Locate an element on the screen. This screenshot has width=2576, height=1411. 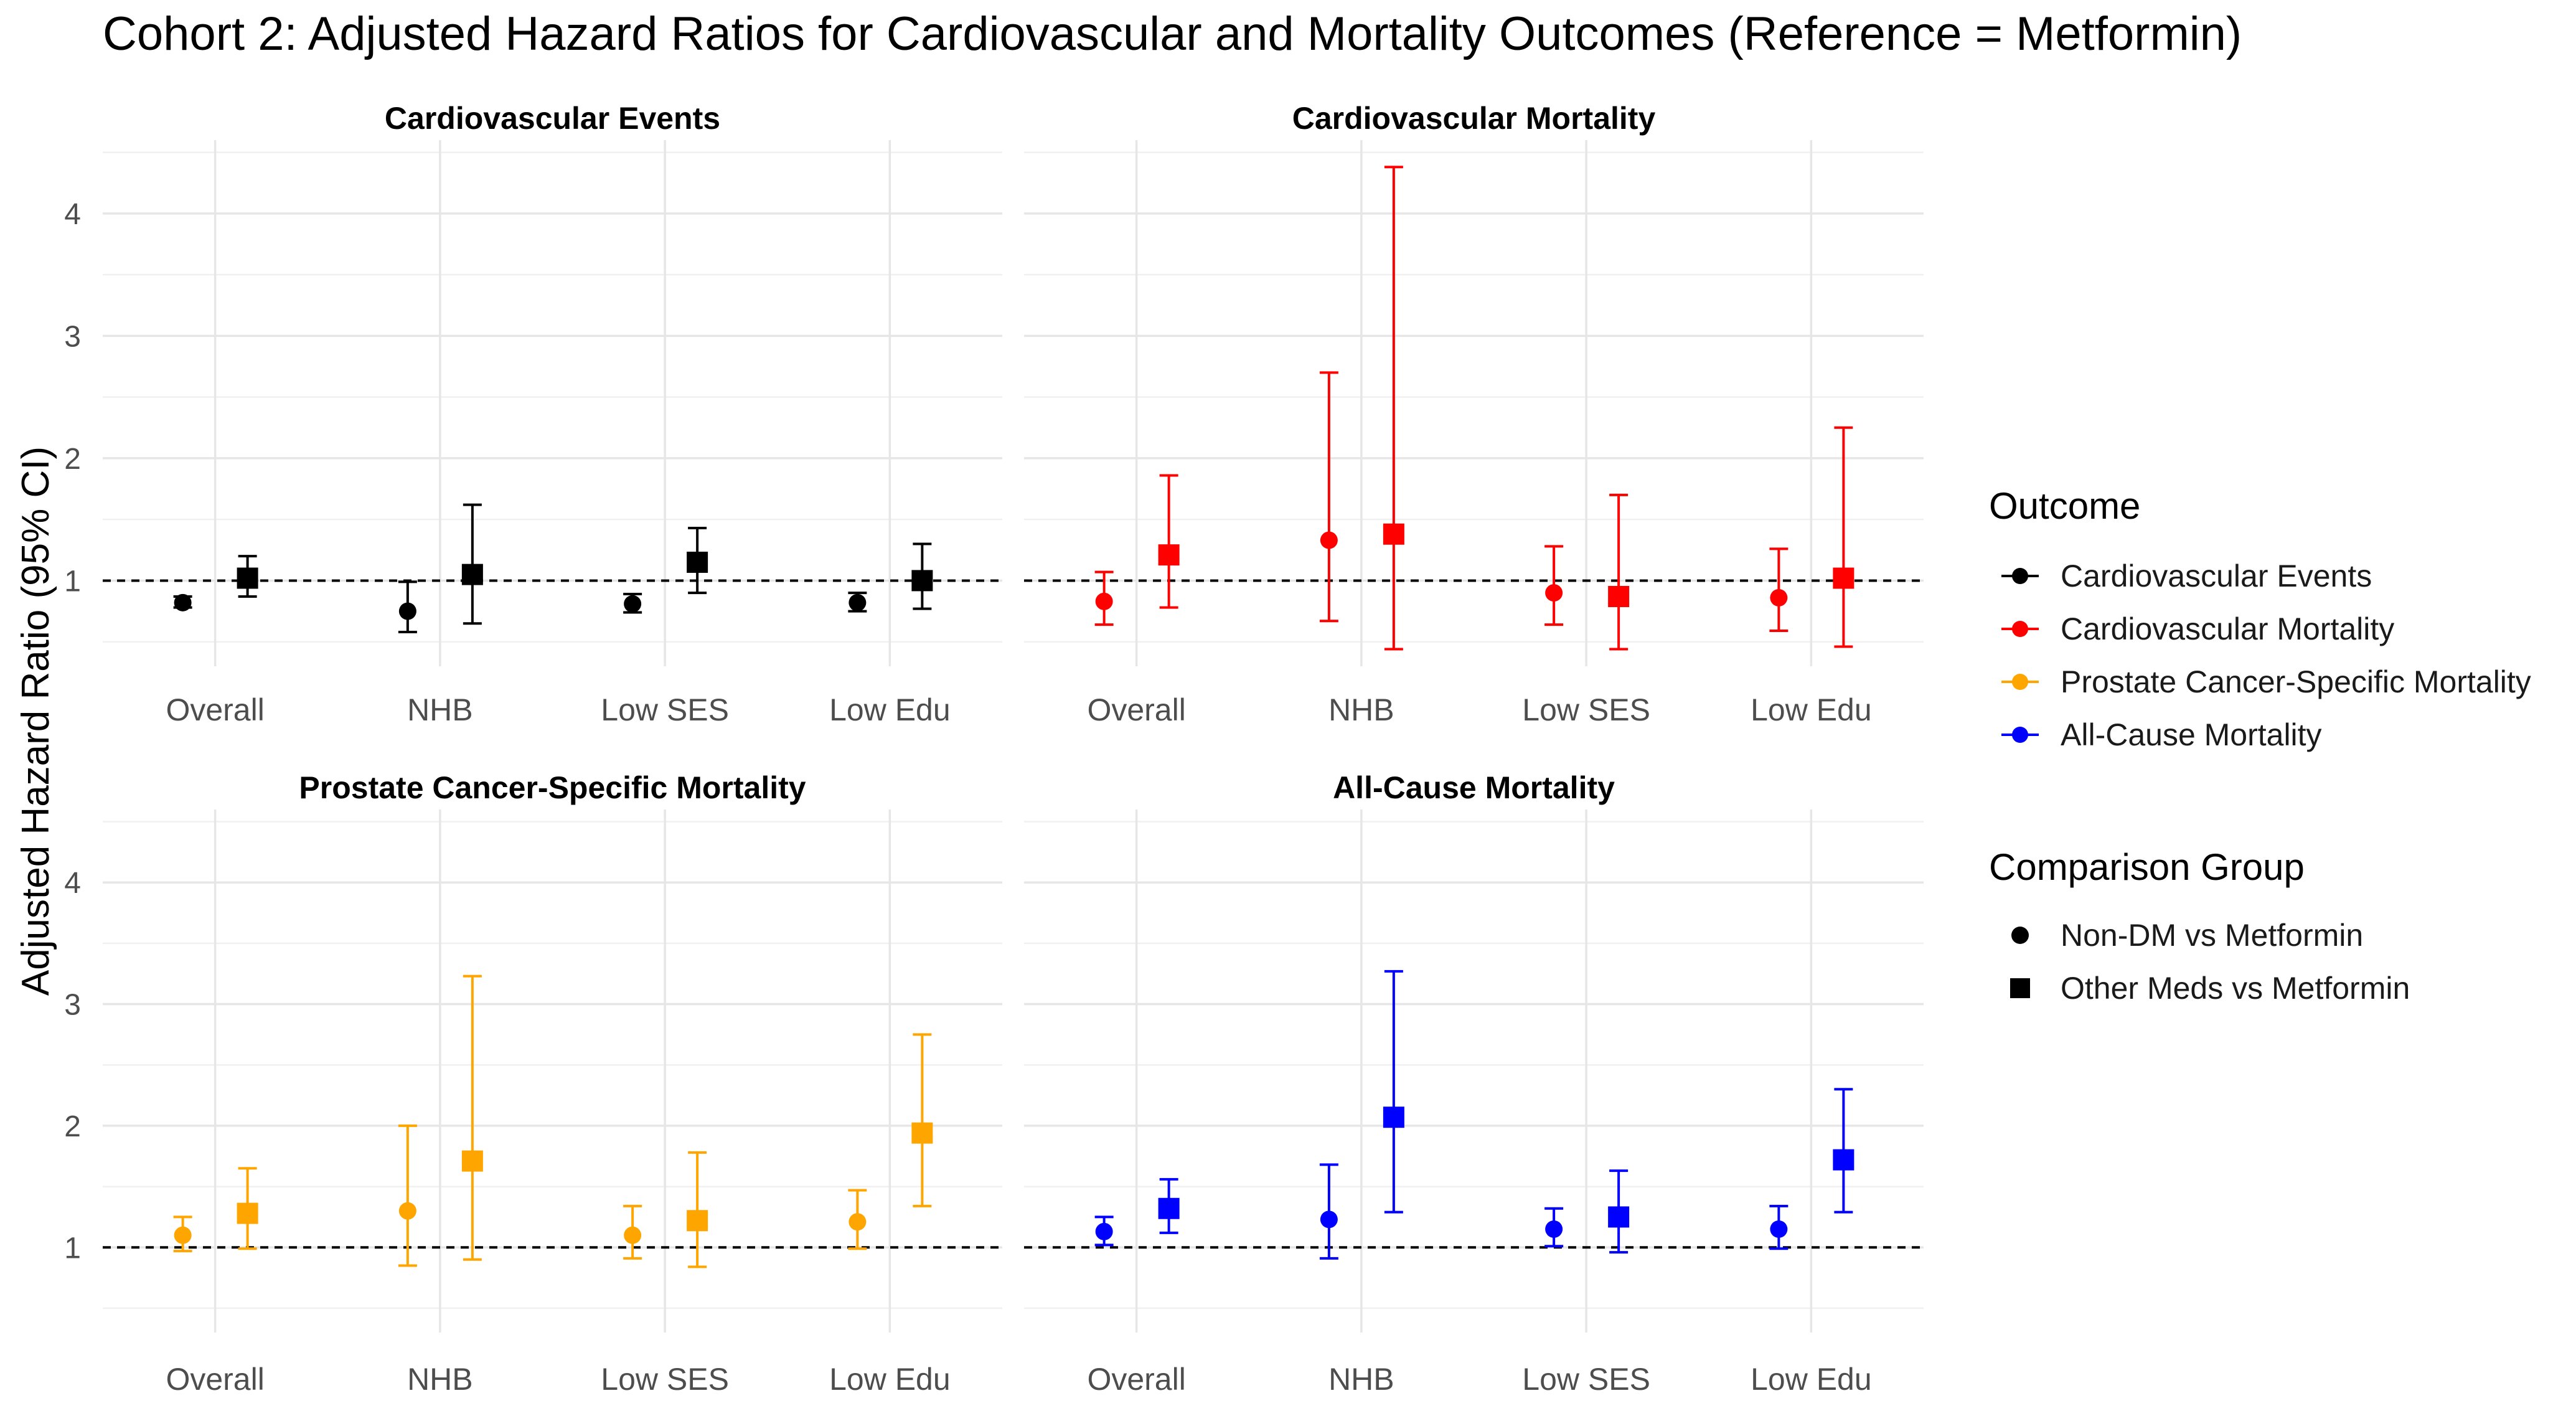
legend-item-cardiovascular-mortality: Cardiovascular Mortality is located at coordinates (2197, 628).